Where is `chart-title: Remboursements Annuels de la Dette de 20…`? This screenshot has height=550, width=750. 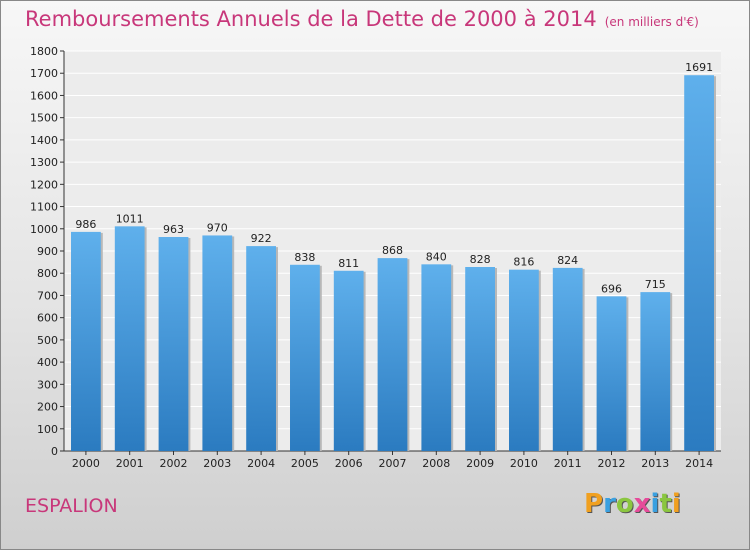 chart-title: Remboursements Annuels de la Dette de 20… is located at coordinates (362, 19).